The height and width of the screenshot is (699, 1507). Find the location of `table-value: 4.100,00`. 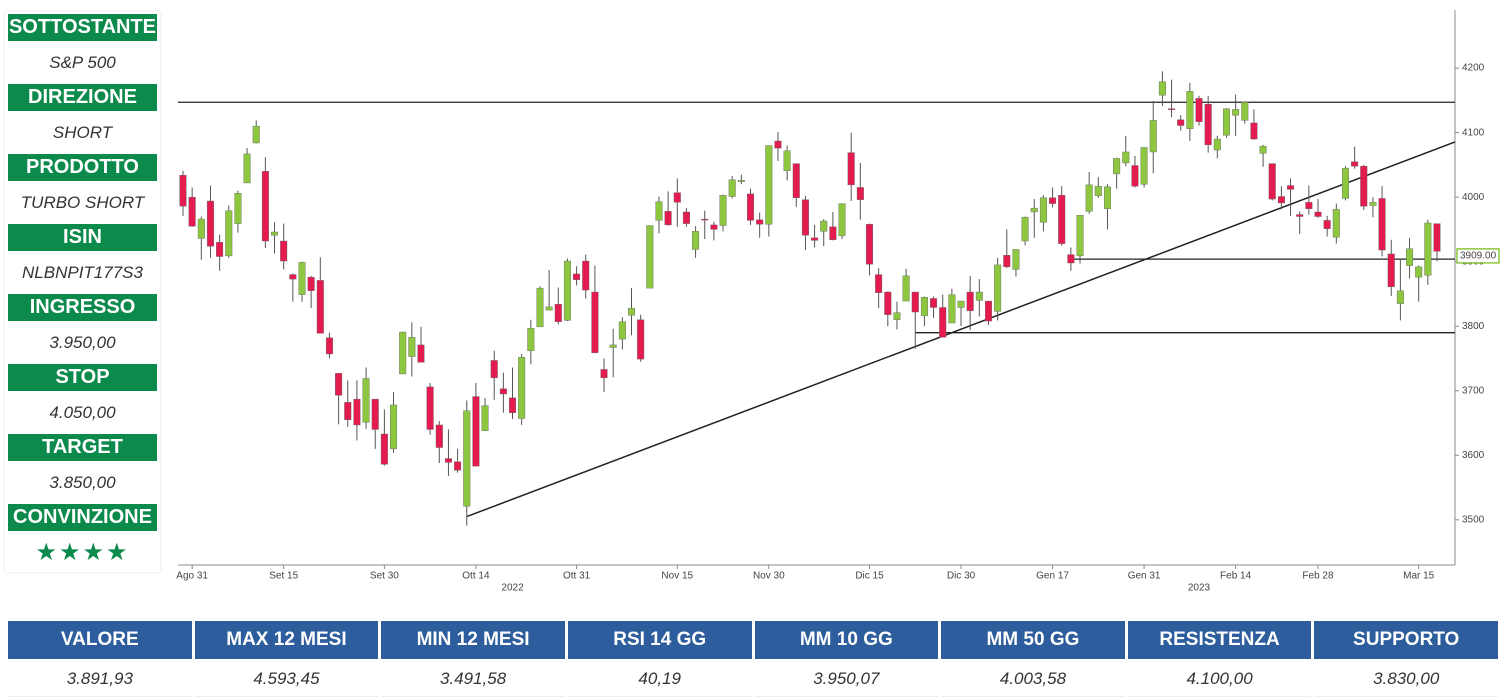

table-value: 4.100,00 is located at coordinates (1219, 678).